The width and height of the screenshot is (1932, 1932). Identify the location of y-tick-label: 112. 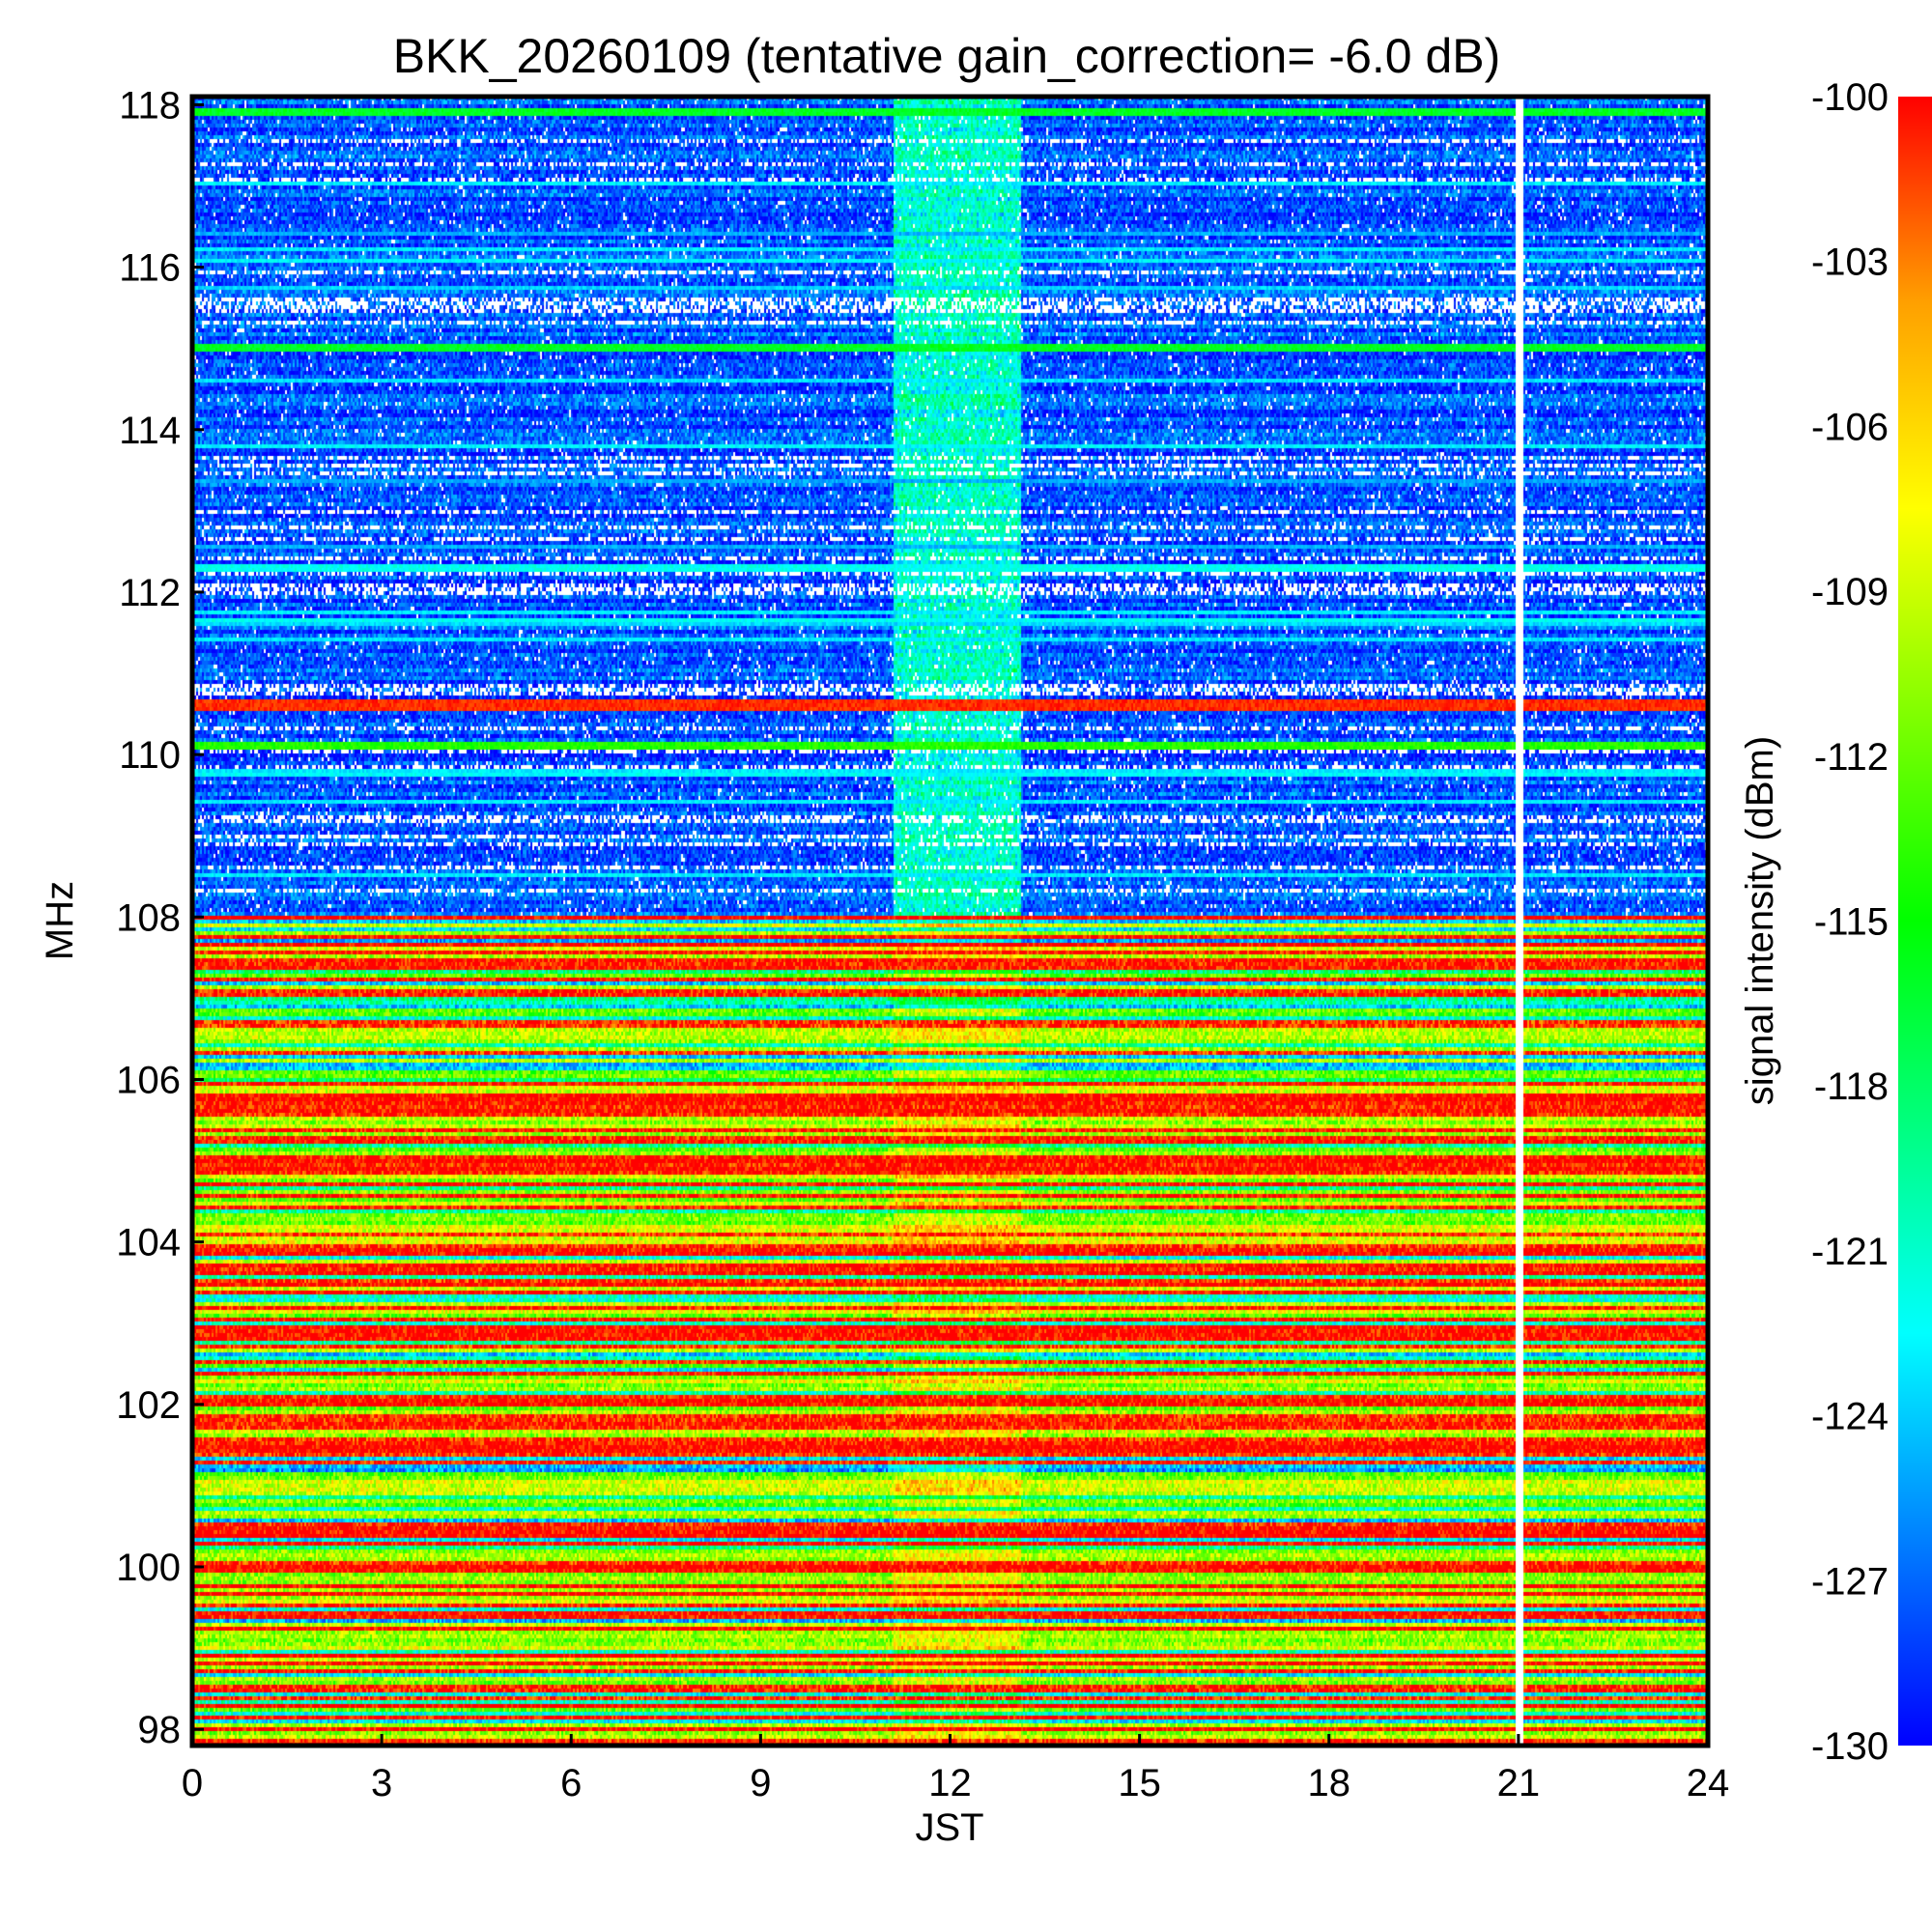
(150, 593).